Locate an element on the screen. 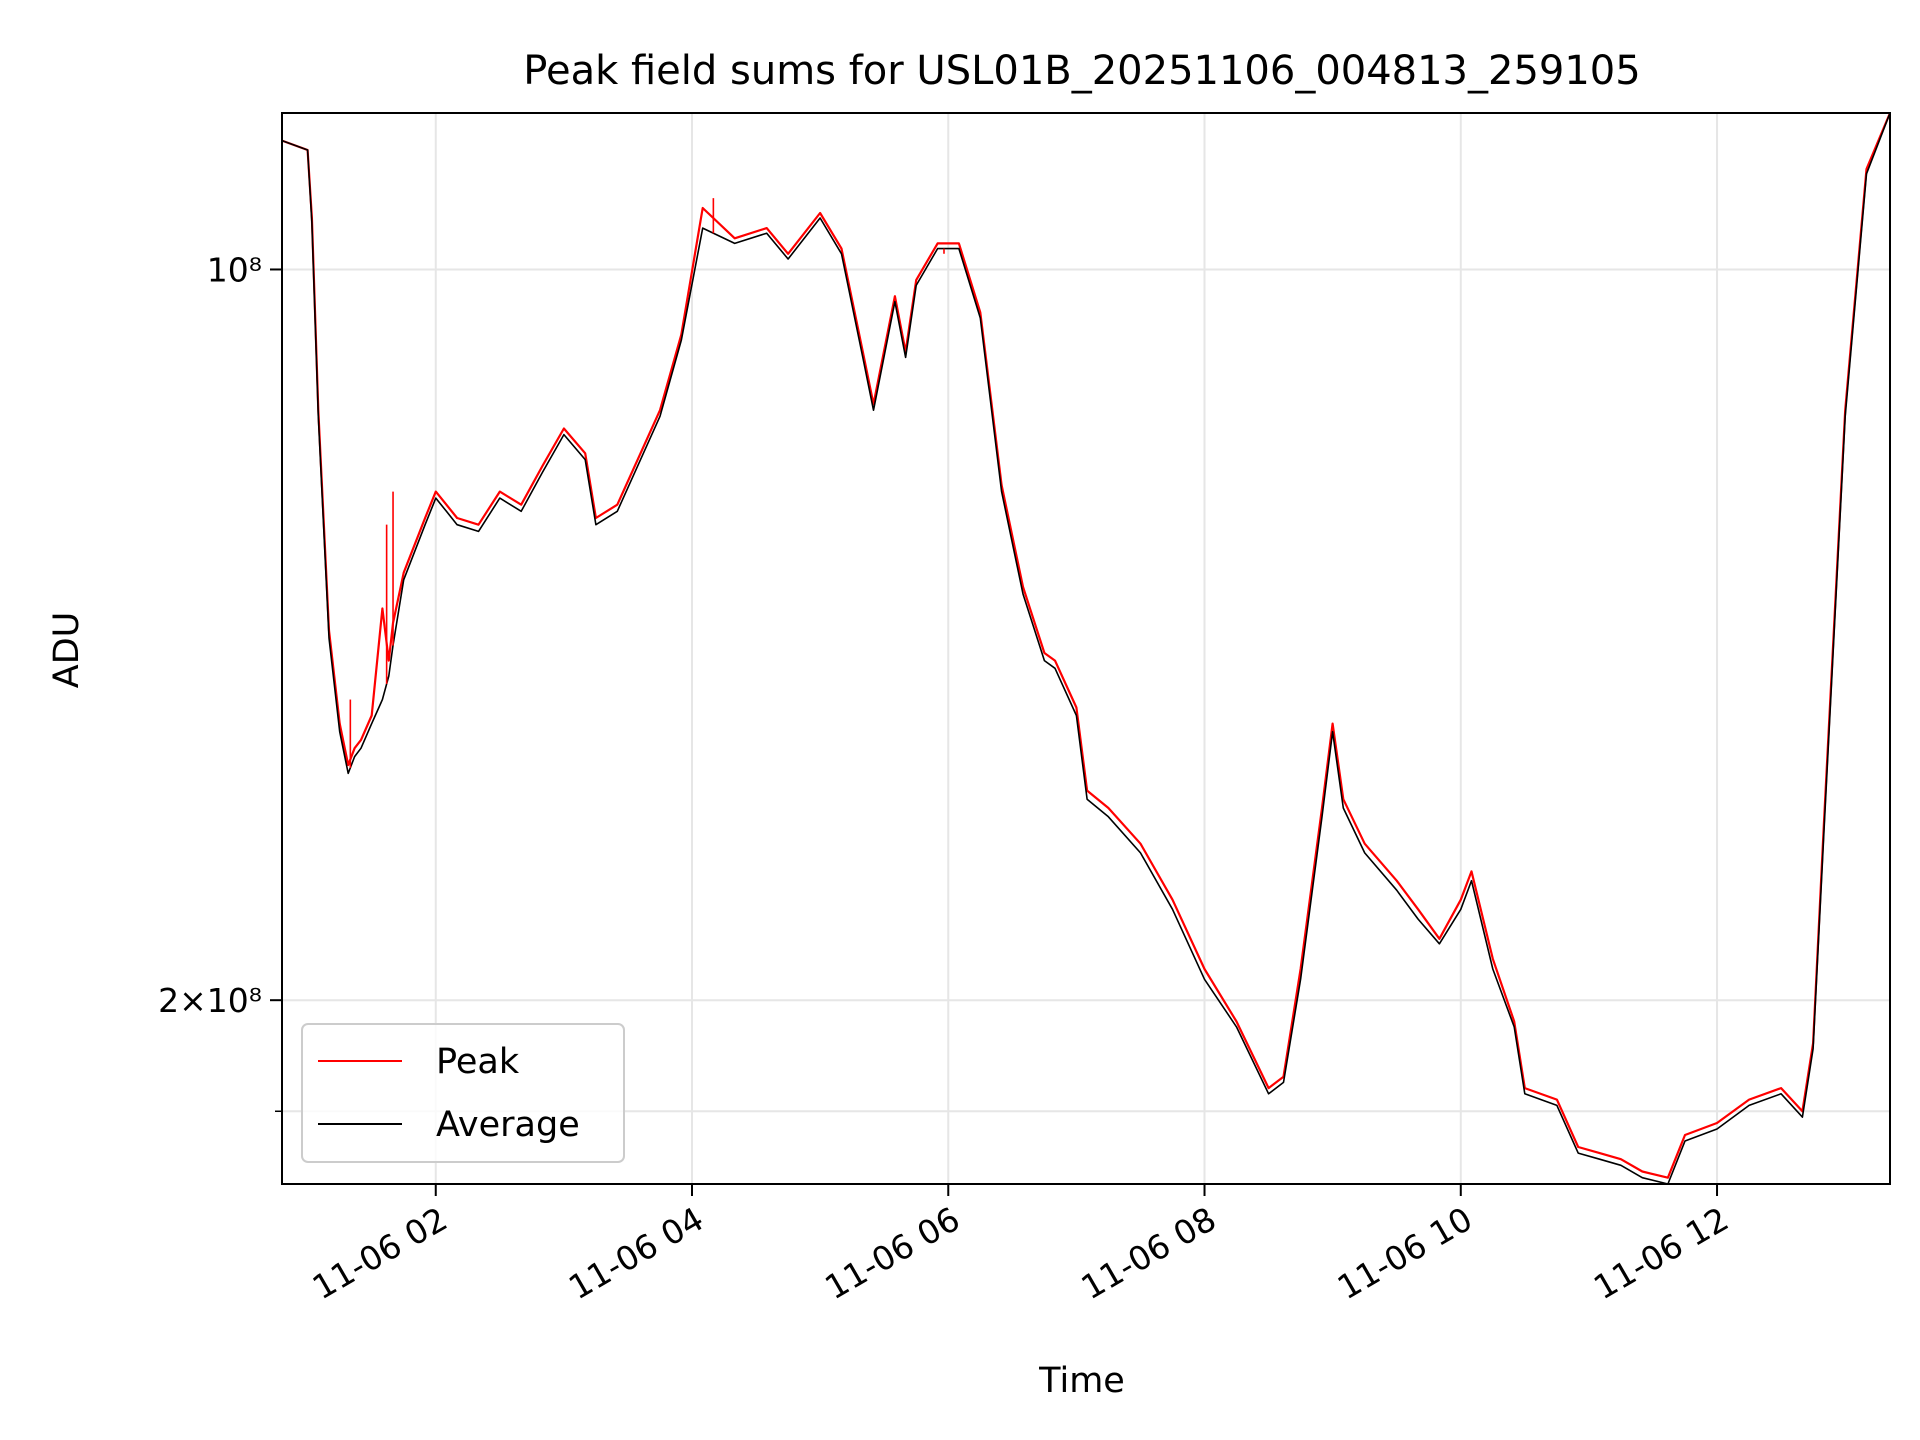  y-tick-label: 10⁸ is located at coordinates (234, 269).